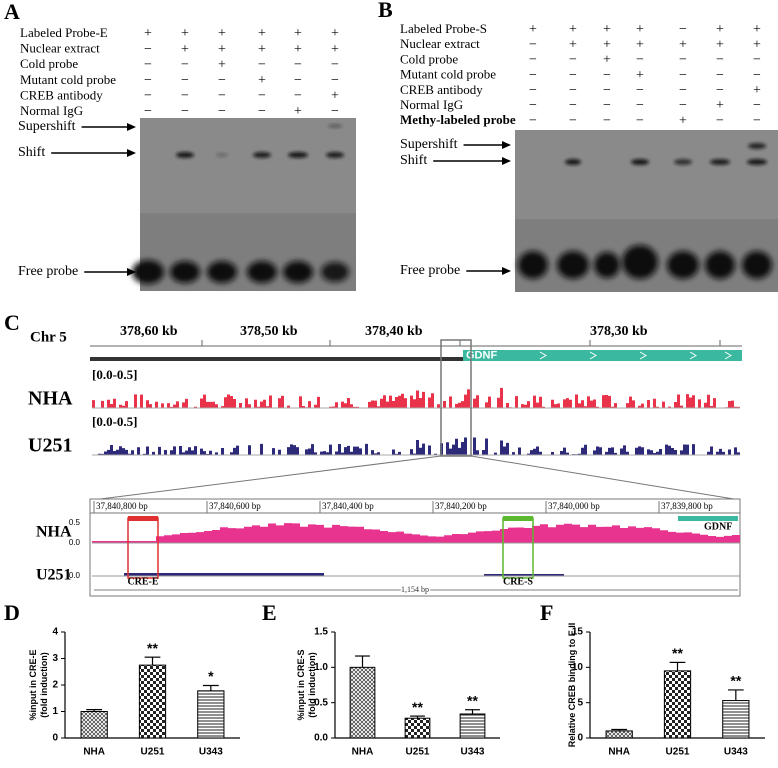  Describe the element at coordinates (149, 331) in the screenshot. I see `ruler-label: 378,60 kb` at that location.